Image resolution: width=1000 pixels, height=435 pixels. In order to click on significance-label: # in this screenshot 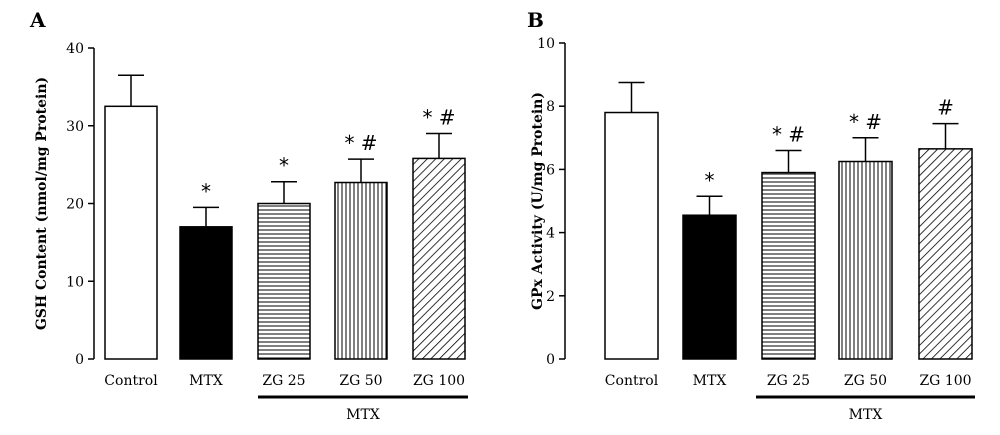, I will do `click(945, 108)`.